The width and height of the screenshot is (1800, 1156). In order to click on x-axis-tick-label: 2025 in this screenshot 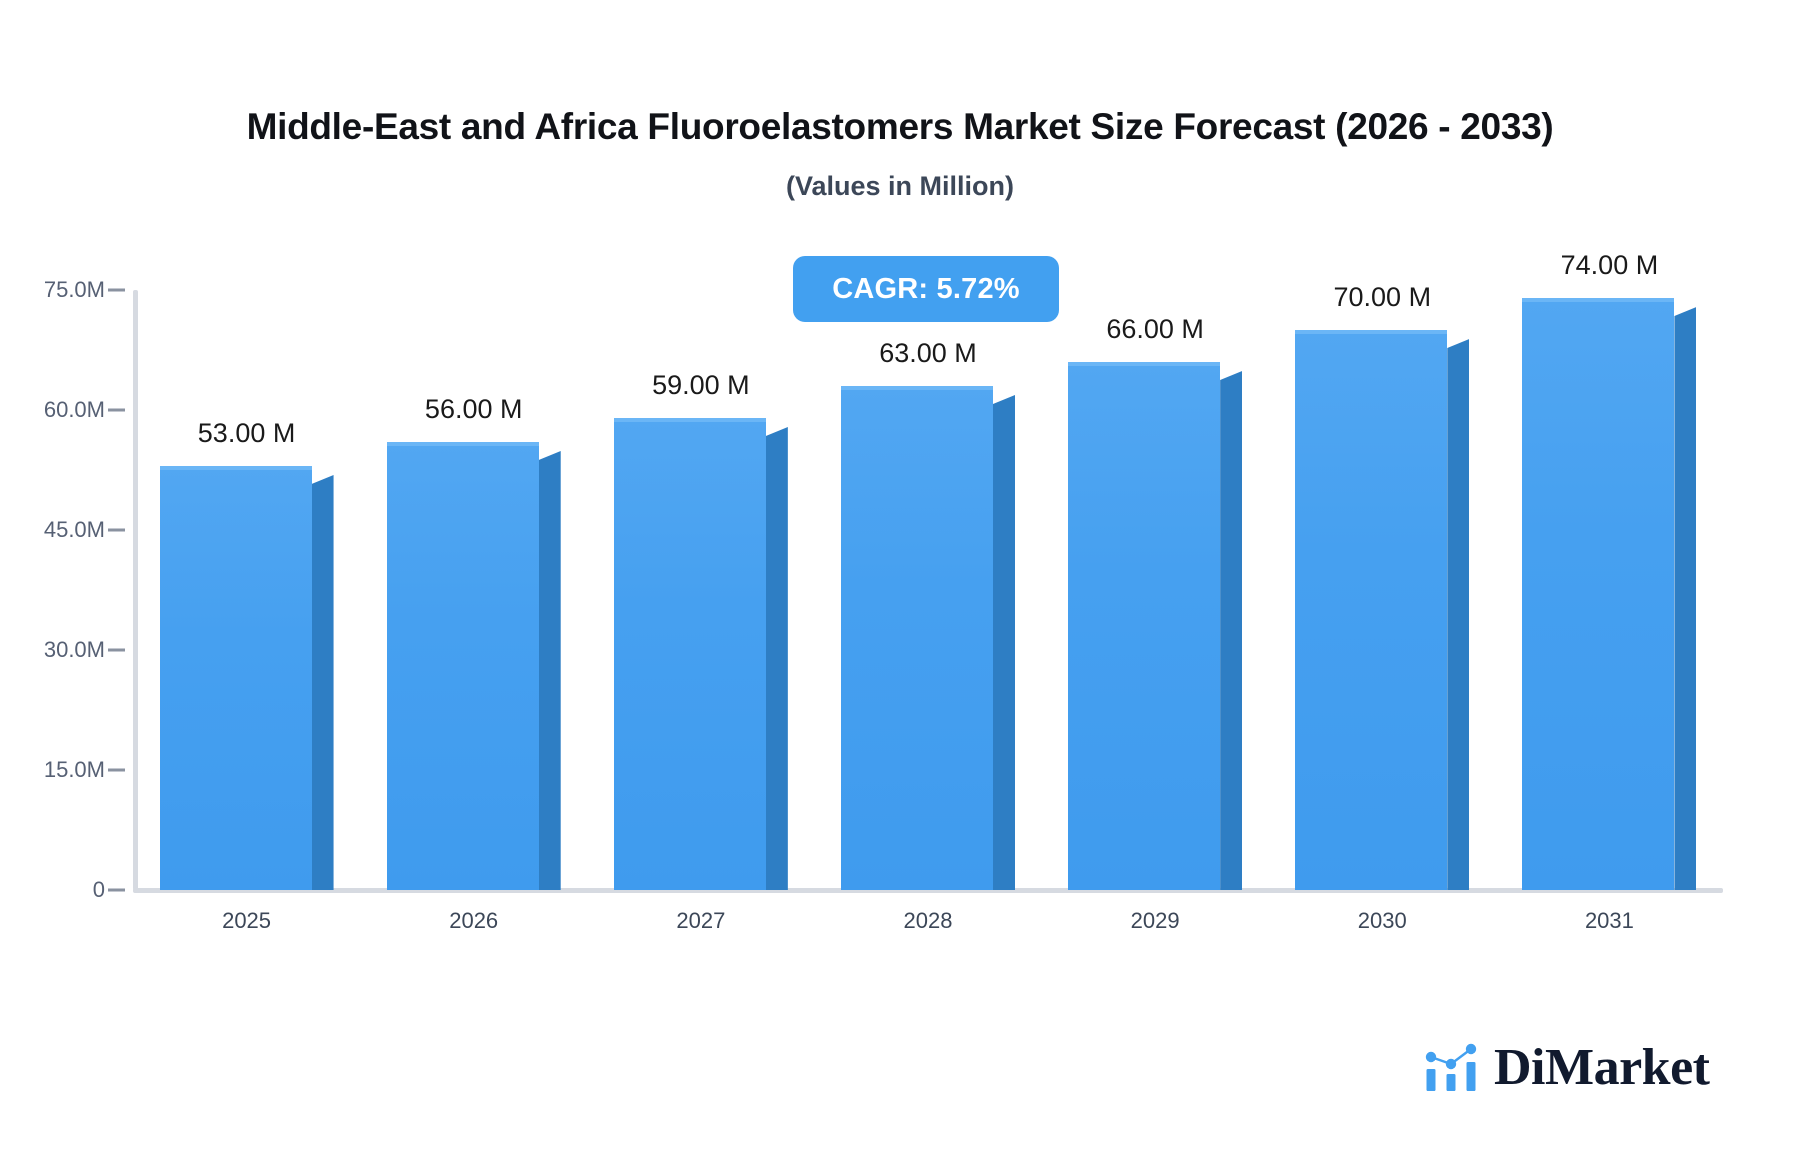, I will do `click(247, 920)`.